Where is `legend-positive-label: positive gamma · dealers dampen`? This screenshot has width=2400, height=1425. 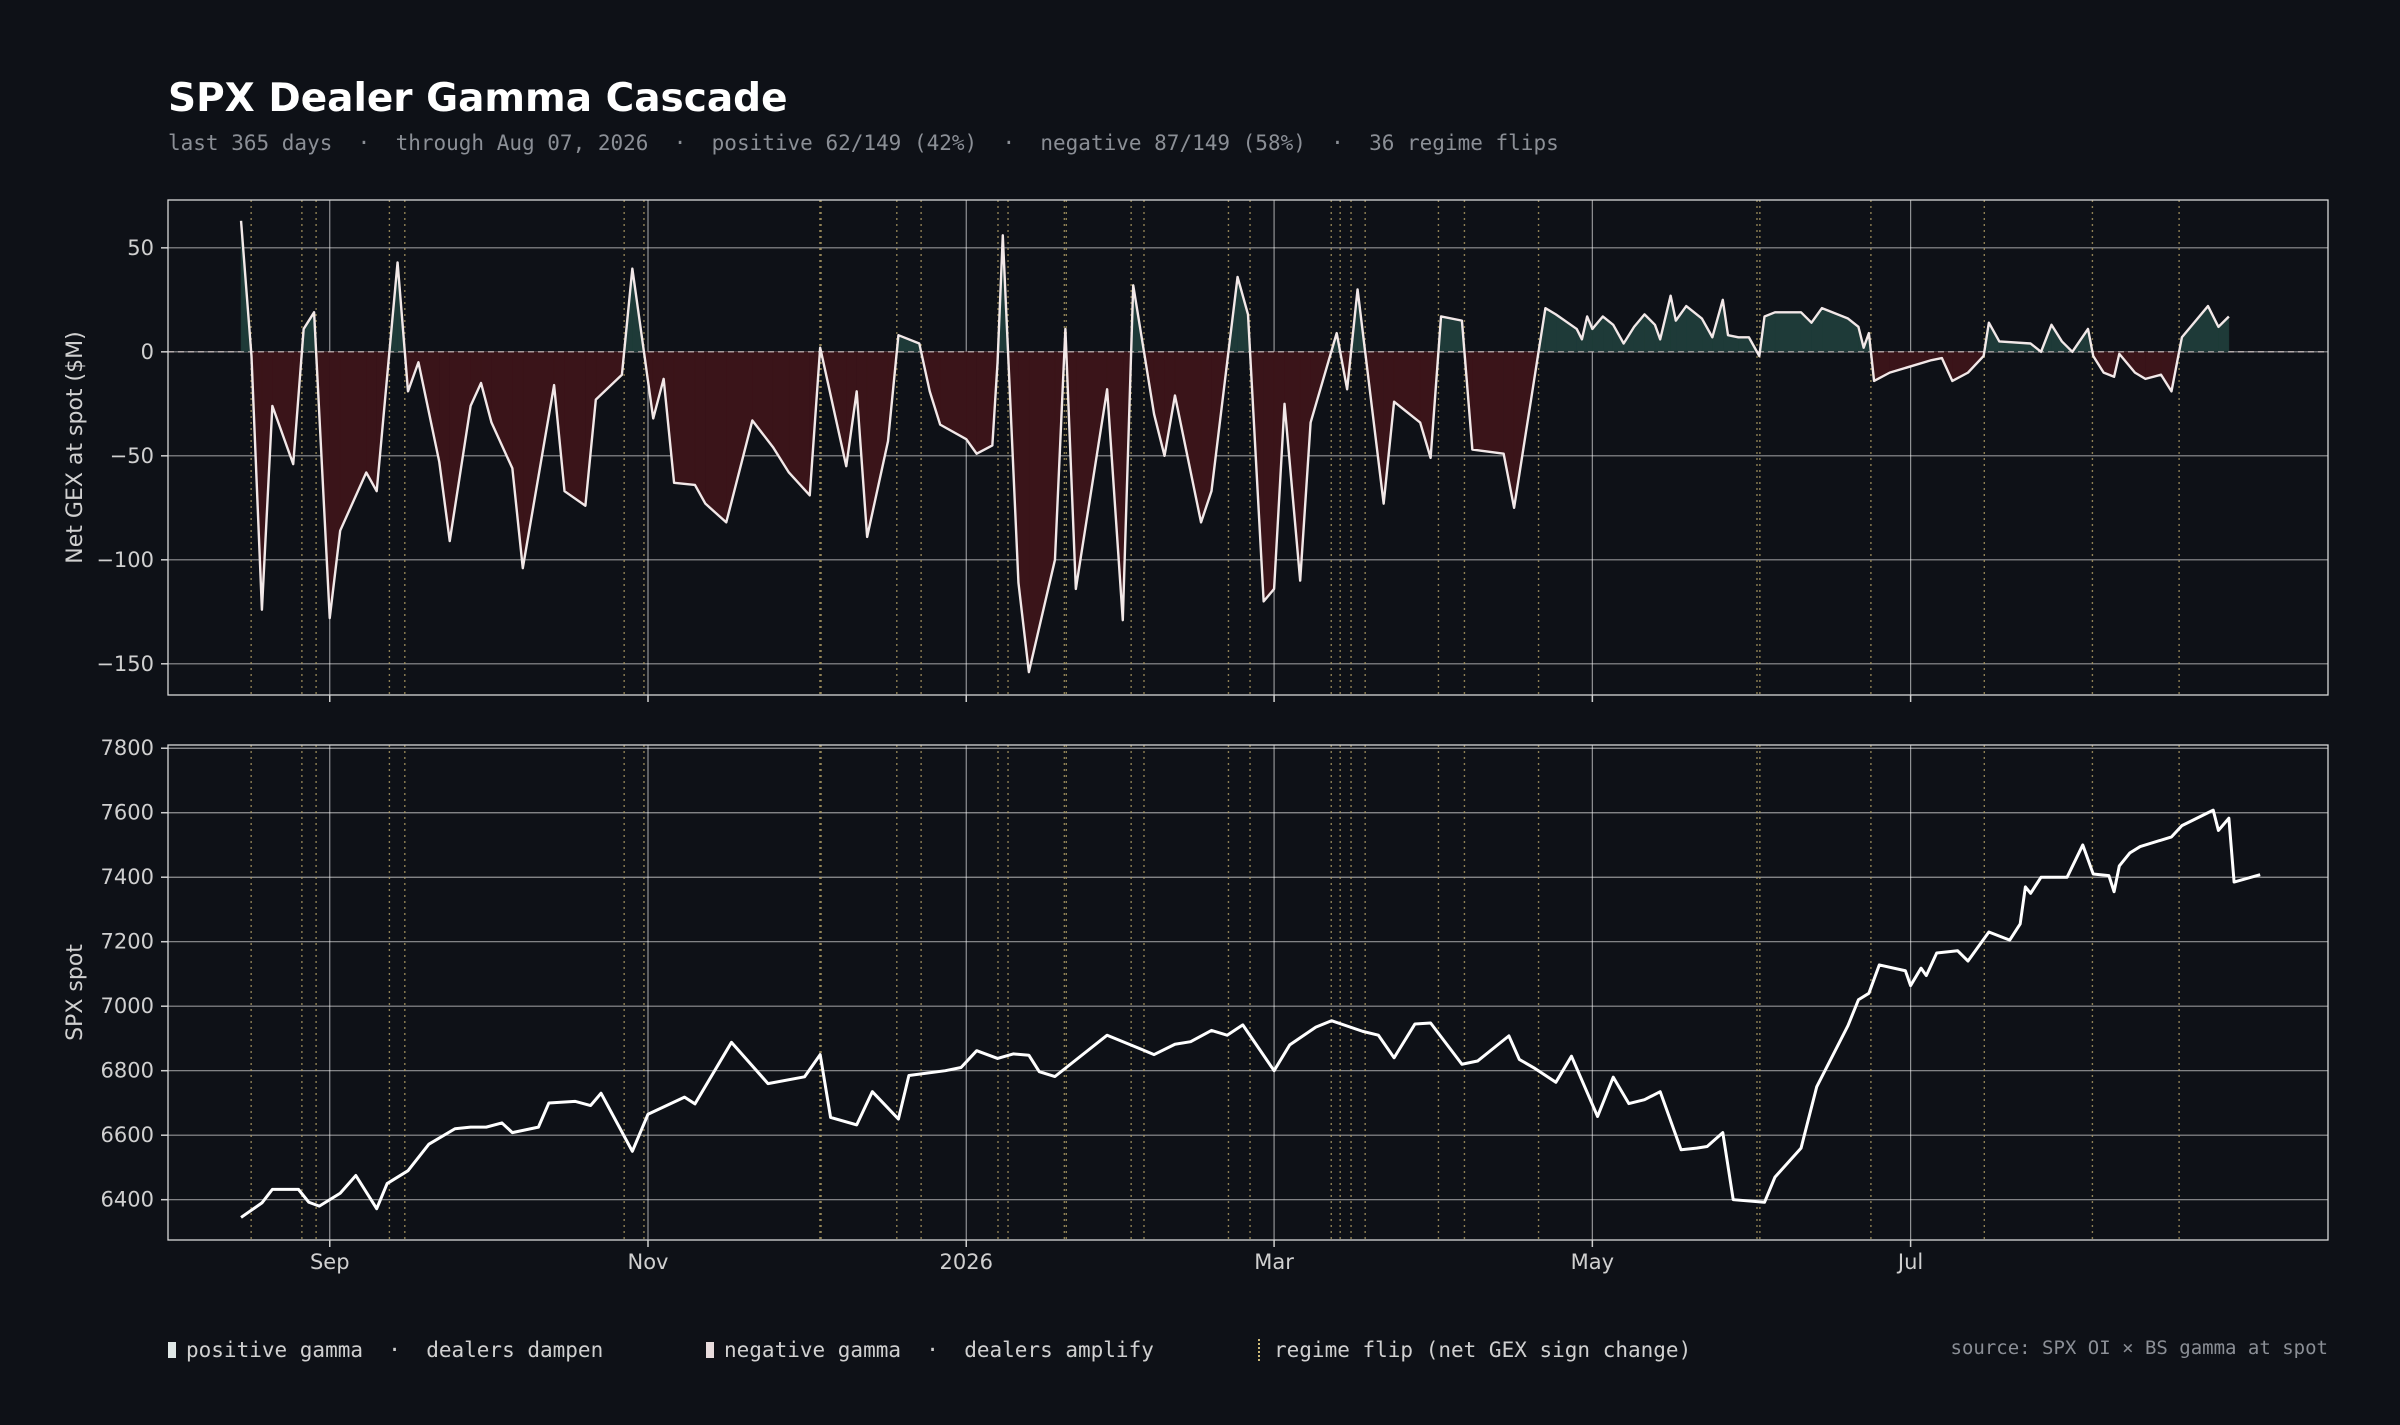 legend-positive-label: positive gamma · dealers dampen is located at coordinates (395, 1350).